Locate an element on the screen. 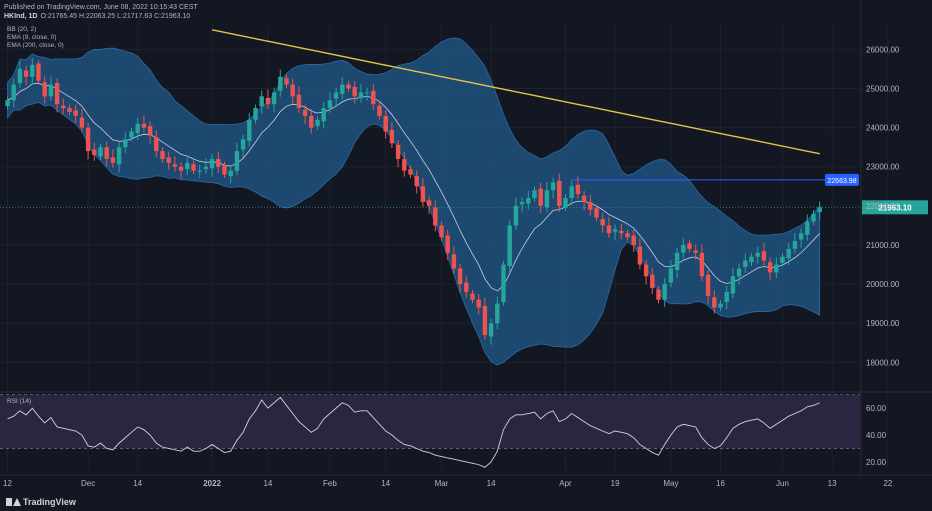 This screenshot has width=932, height=511. brand-name: TradingView is located at coordinates (49, 502).